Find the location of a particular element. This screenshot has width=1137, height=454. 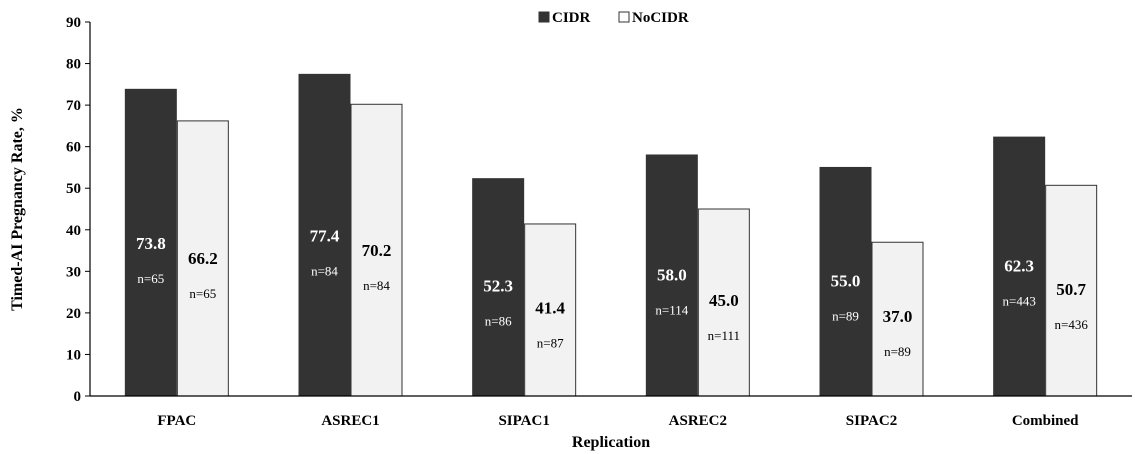

data-label-value: 73.8 is located at coordinates (151, 243).